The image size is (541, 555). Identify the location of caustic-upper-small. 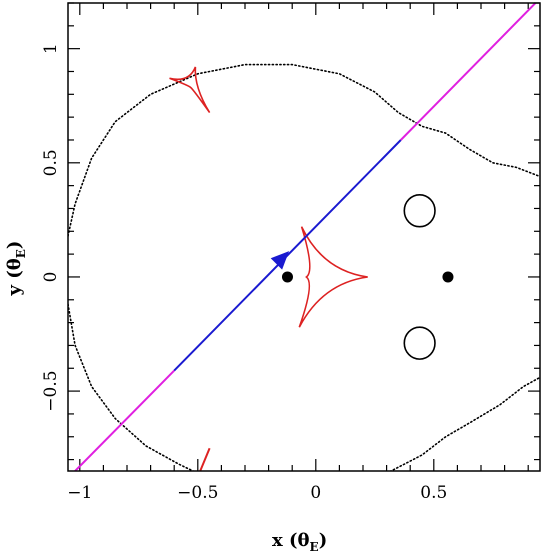
(190, 90).